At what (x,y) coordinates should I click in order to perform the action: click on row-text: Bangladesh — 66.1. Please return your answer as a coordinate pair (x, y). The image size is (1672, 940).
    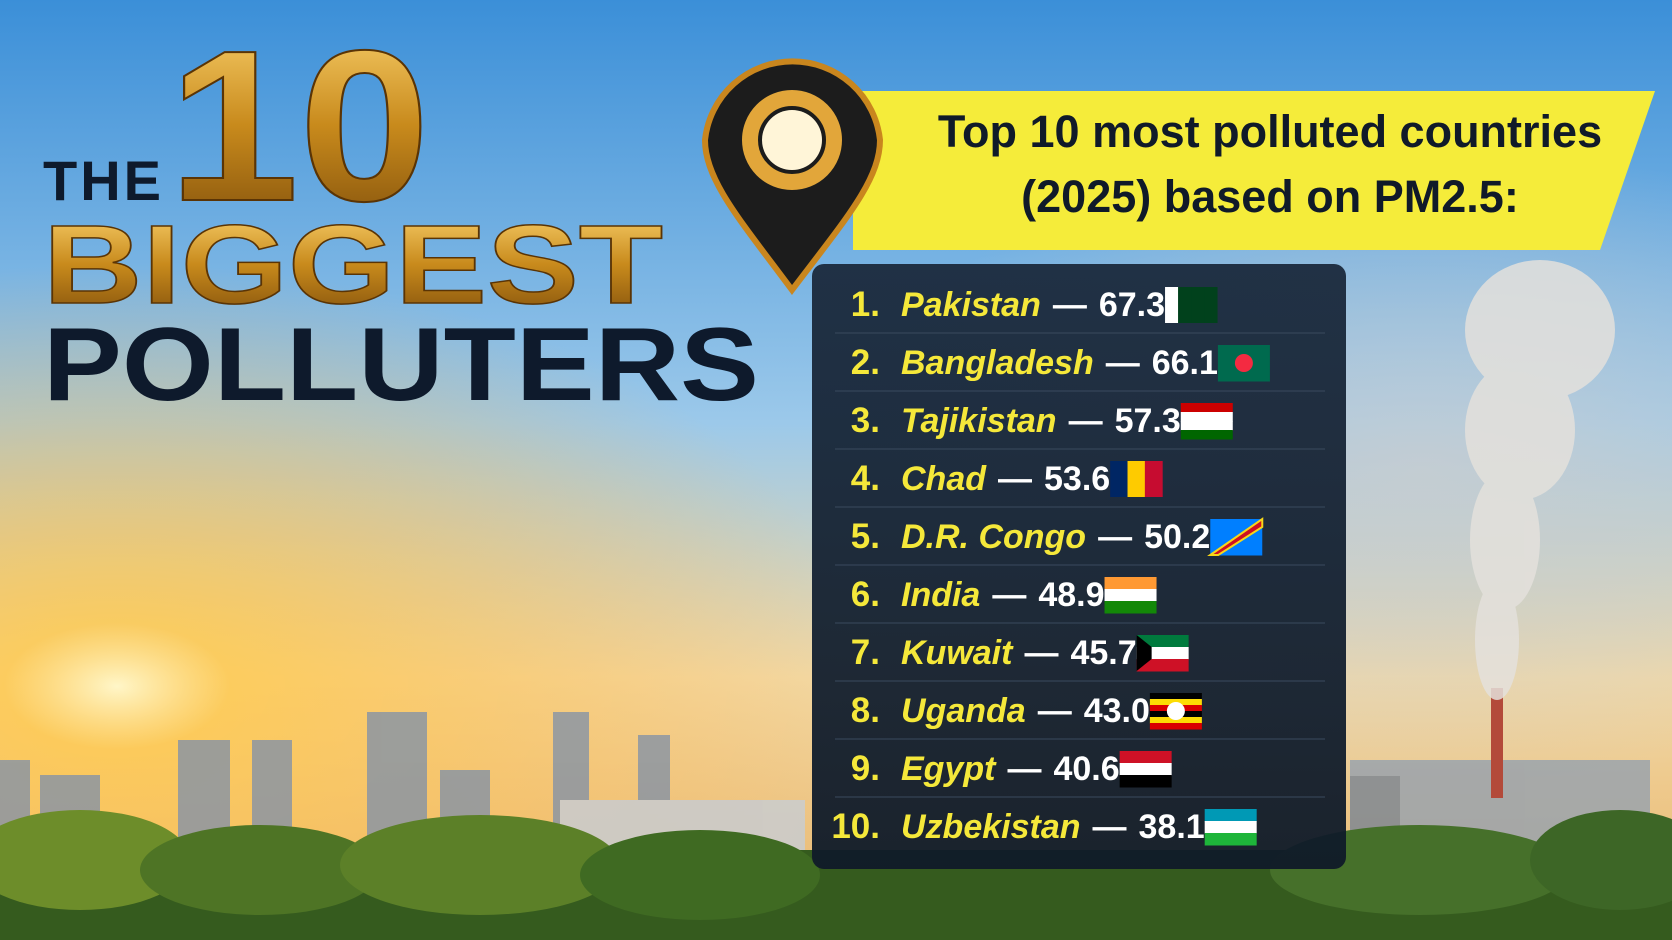
    Looking at the image, I should click on (1059, 363).